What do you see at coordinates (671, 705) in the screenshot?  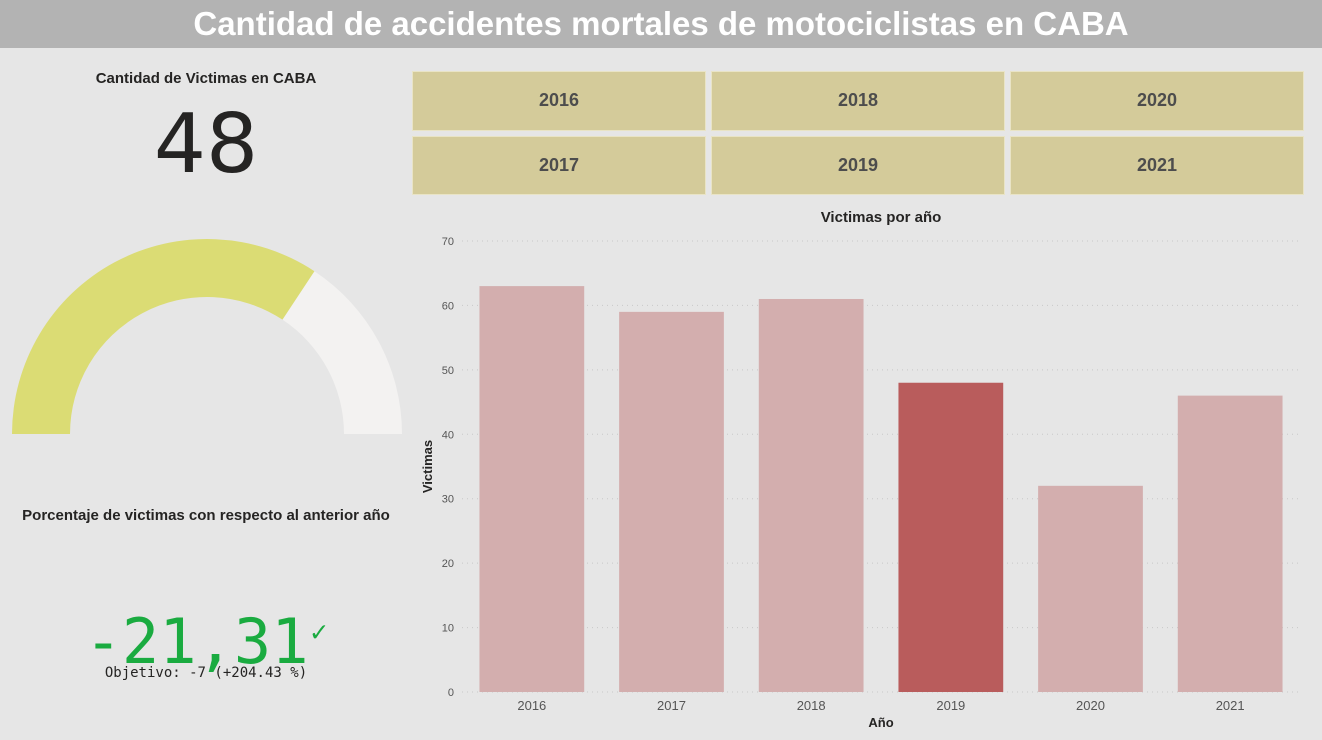 I see `x-tick-label: 2017` at bounding box center [671, 705].